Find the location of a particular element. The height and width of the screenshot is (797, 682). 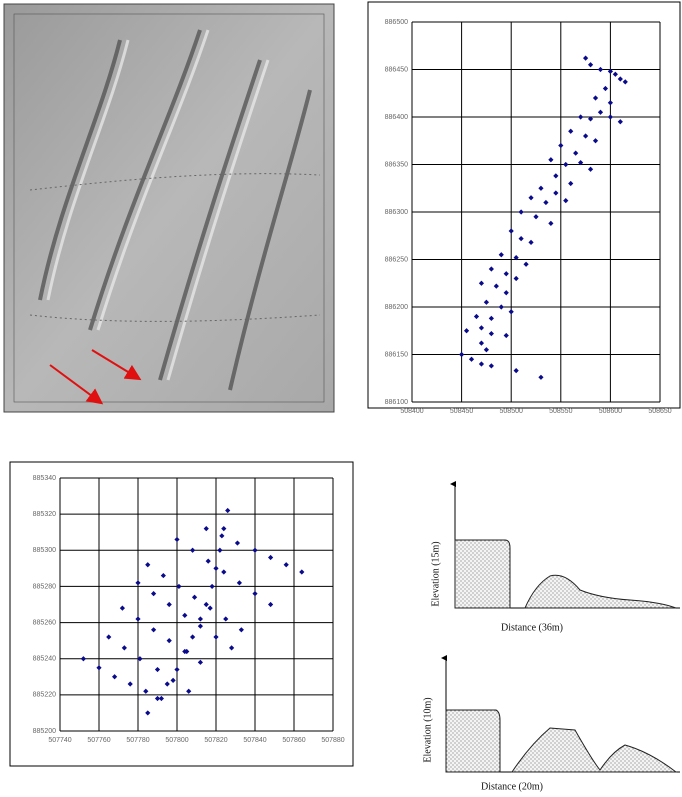

x-tick-label: 507820 is located at coordinates (215, 740).